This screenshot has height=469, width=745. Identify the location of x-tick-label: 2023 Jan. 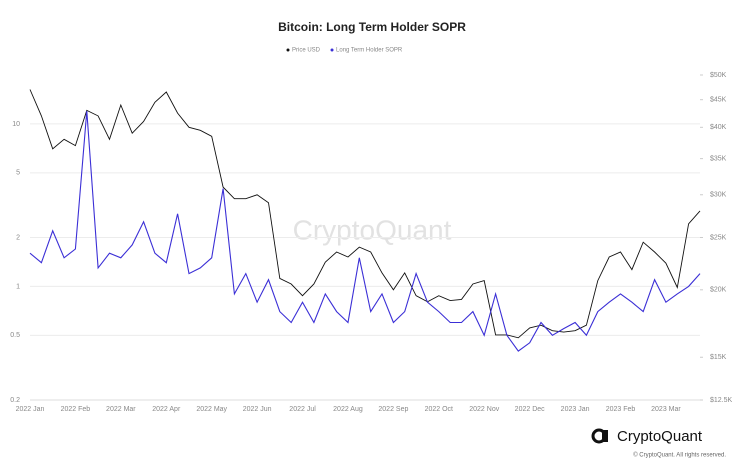
(575, 409).